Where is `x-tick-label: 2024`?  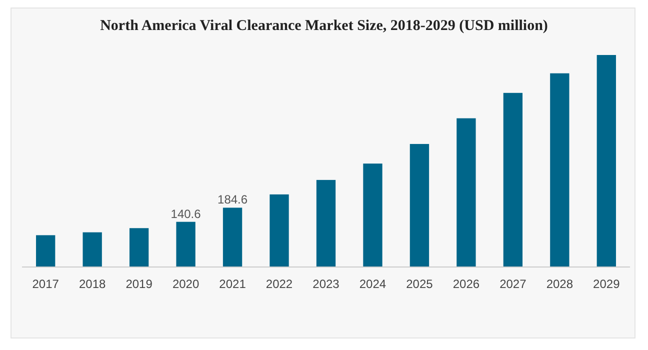 x-tick-label: 2024 is located at coordinates (372, 284).